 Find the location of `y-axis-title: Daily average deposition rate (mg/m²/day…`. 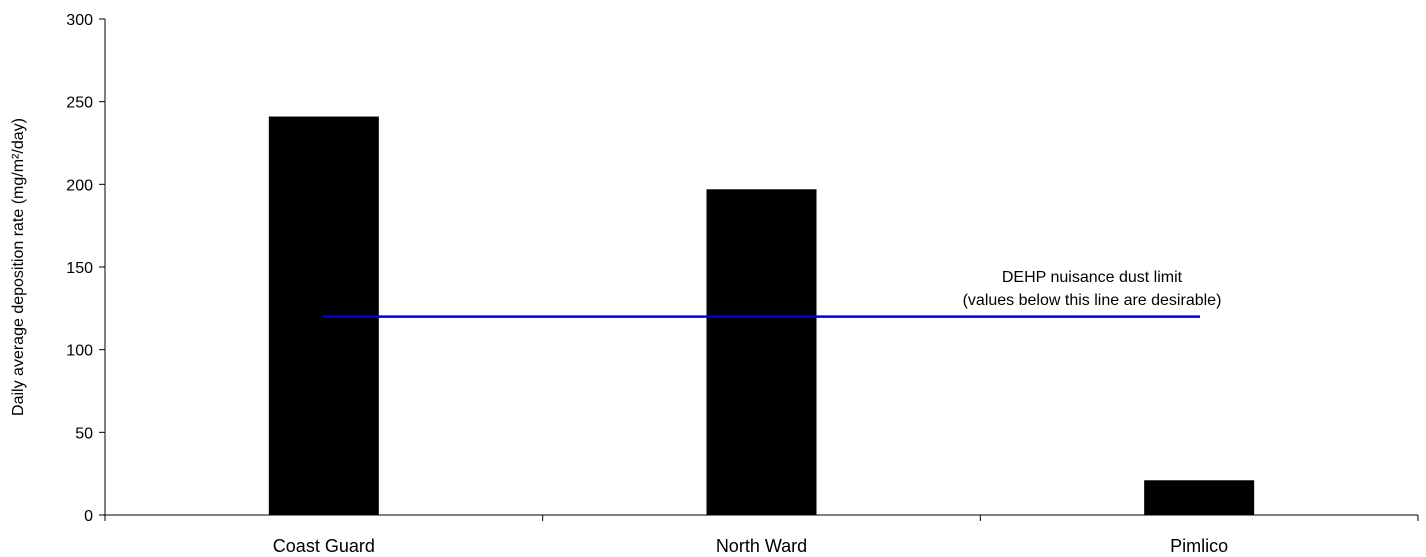

y-axis-title: Daily average deposition rate (mg/m²/day… is located at coordinates (18, 267).